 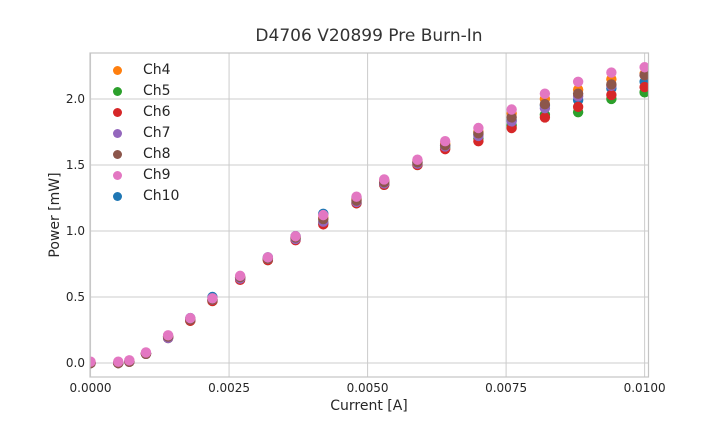 I want to click on y-axis-label: Power [mW], so click(x=55, y=215).